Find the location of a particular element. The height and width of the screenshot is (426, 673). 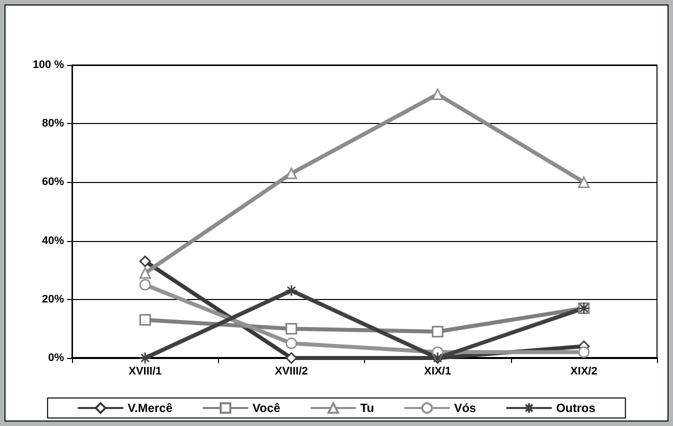

y-tick-label: 40% is located at coordinates (53, 240).